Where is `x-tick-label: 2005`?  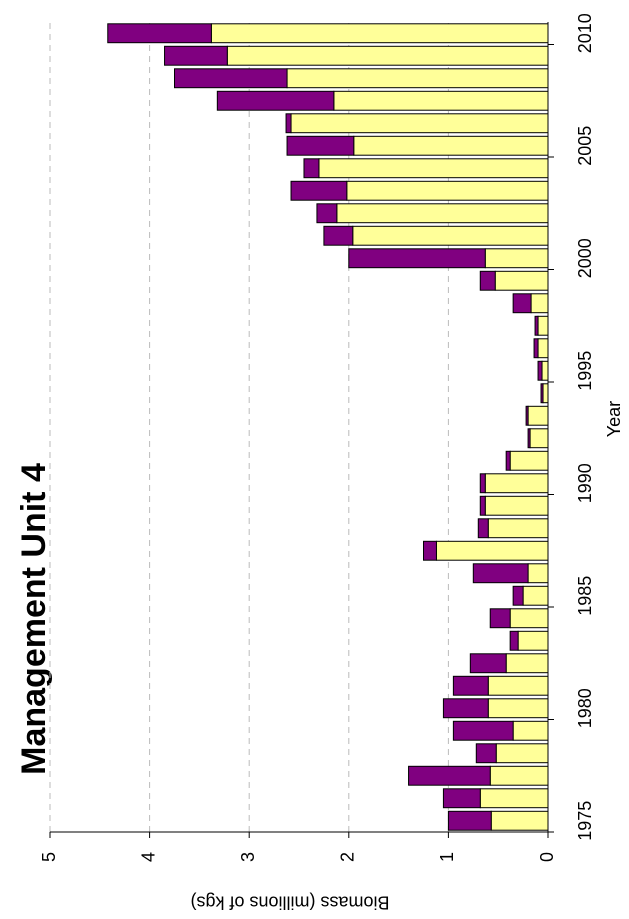
x-tick-label: 2005 is located at coordinates (585, 146).